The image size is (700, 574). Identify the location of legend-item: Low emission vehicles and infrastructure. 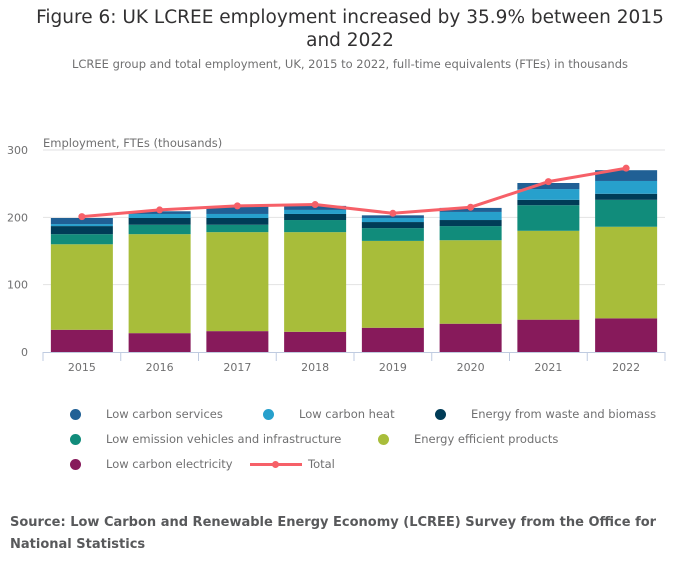
(224, 439).